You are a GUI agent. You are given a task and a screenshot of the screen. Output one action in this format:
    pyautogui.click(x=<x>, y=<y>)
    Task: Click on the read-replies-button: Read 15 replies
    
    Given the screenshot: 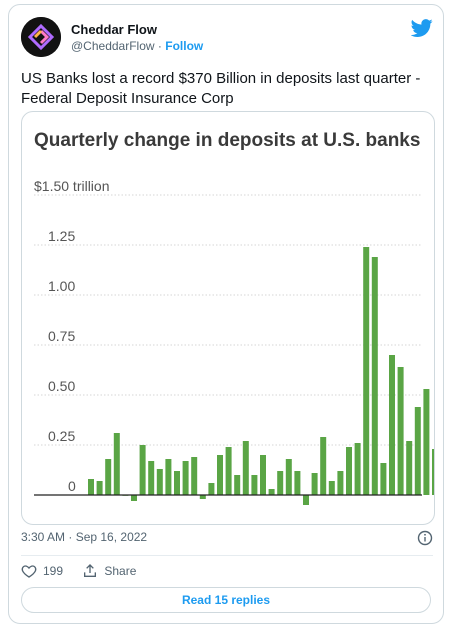 What is the action you would take?
    pyautogui.click(x=226, y=600)
    